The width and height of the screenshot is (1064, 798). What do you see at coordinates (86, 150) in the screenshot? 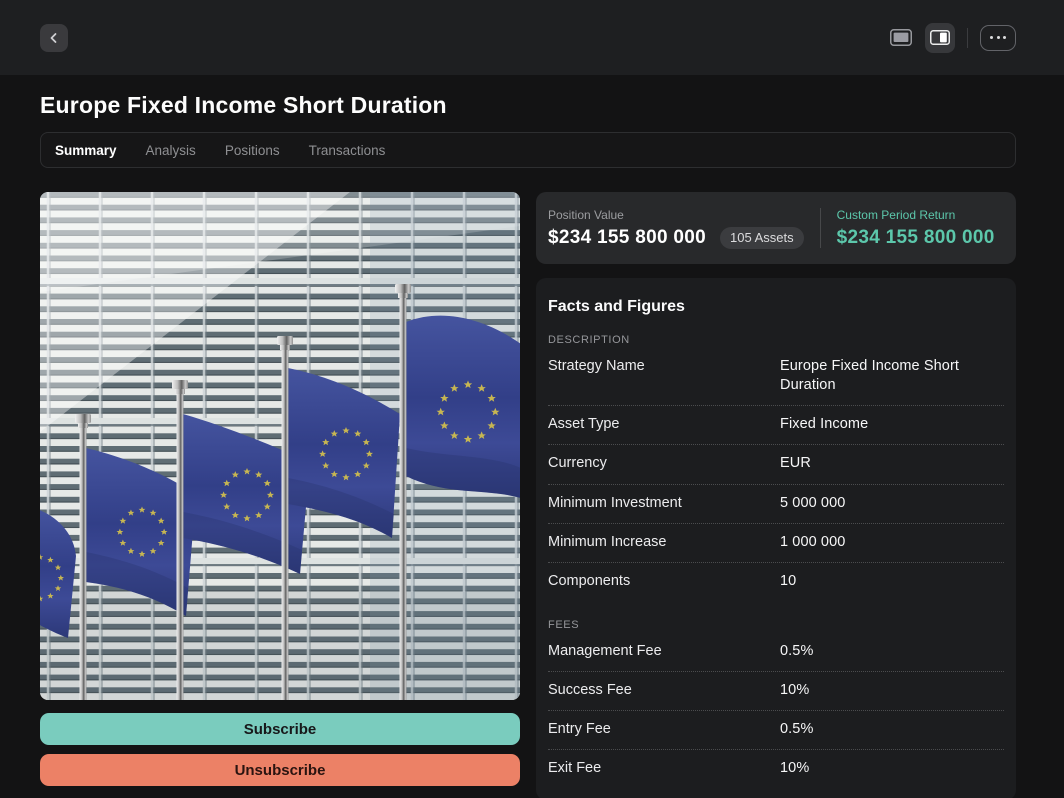
I see `tab-summary: Summary` at bounding box center [86, 150].